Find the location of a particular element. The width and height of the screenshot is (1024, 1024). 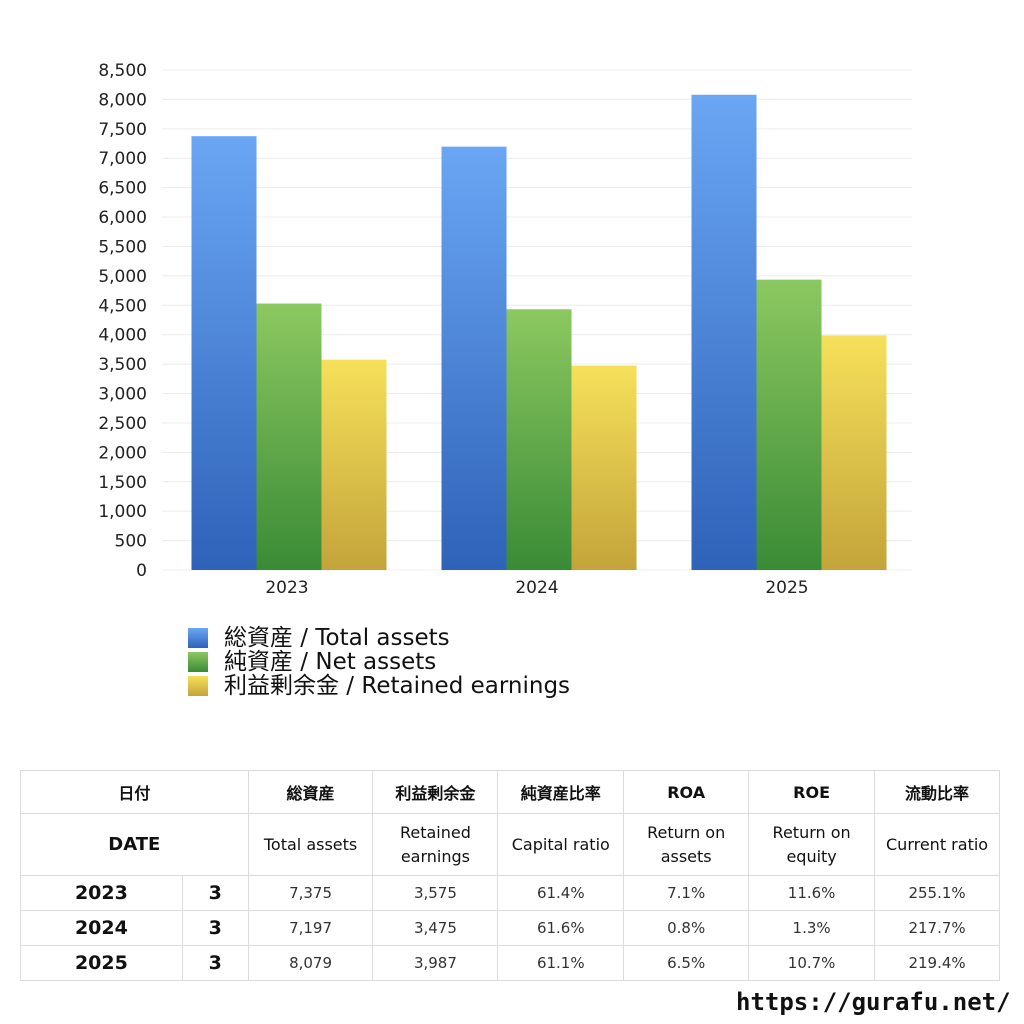

legend-swatch-blue is located at coordinates (198, 638).